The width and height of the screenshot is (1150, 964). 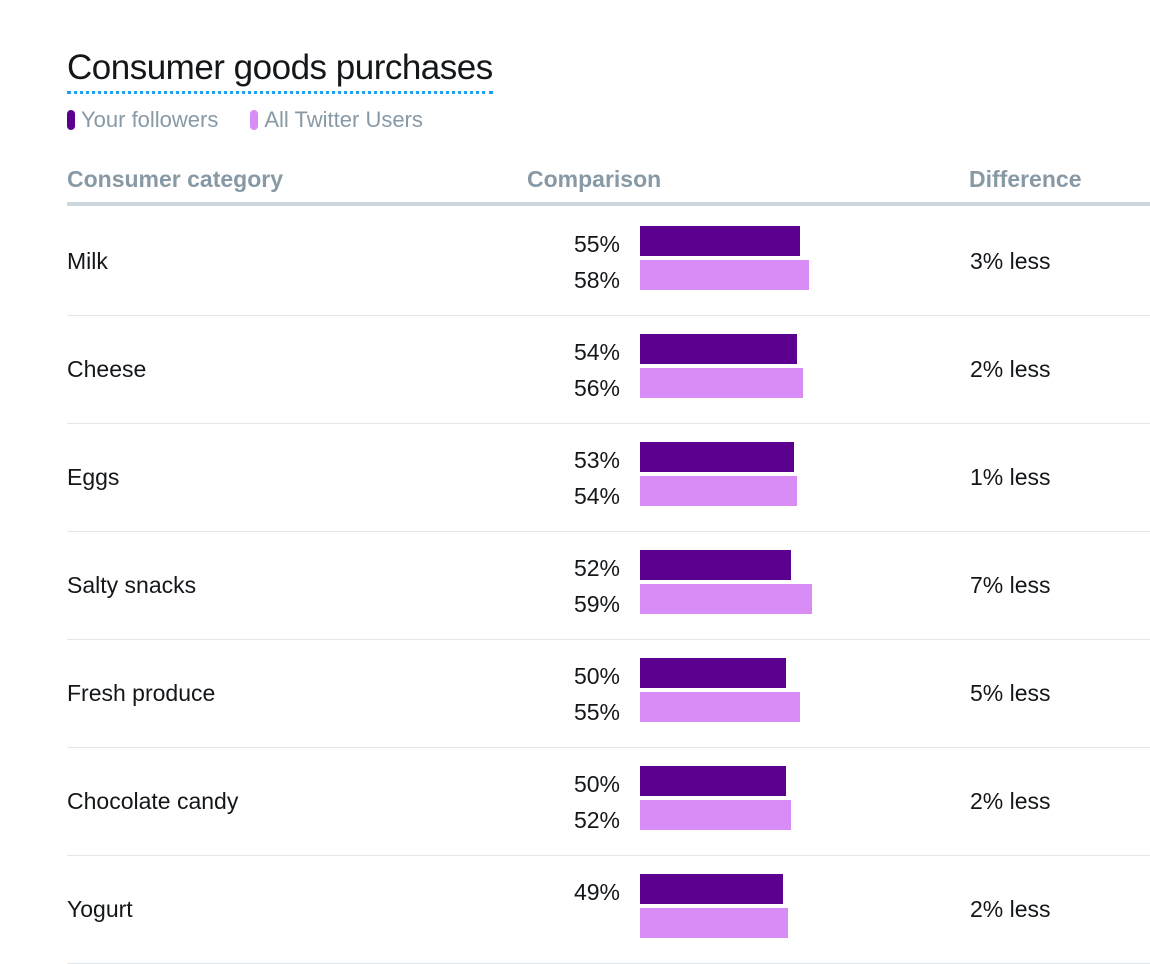 I want to click on legend: Your followers All Twitter Users, so click(x=261, y=120).